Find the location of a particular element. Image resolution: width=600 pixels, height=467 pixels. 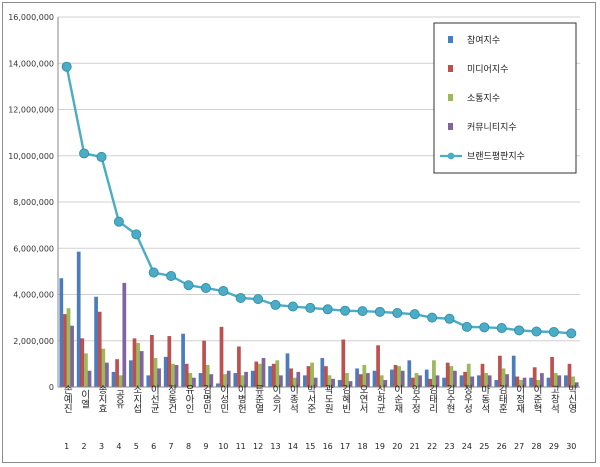

x-category-label: 이준혁 is located at coordinates (536, 399).